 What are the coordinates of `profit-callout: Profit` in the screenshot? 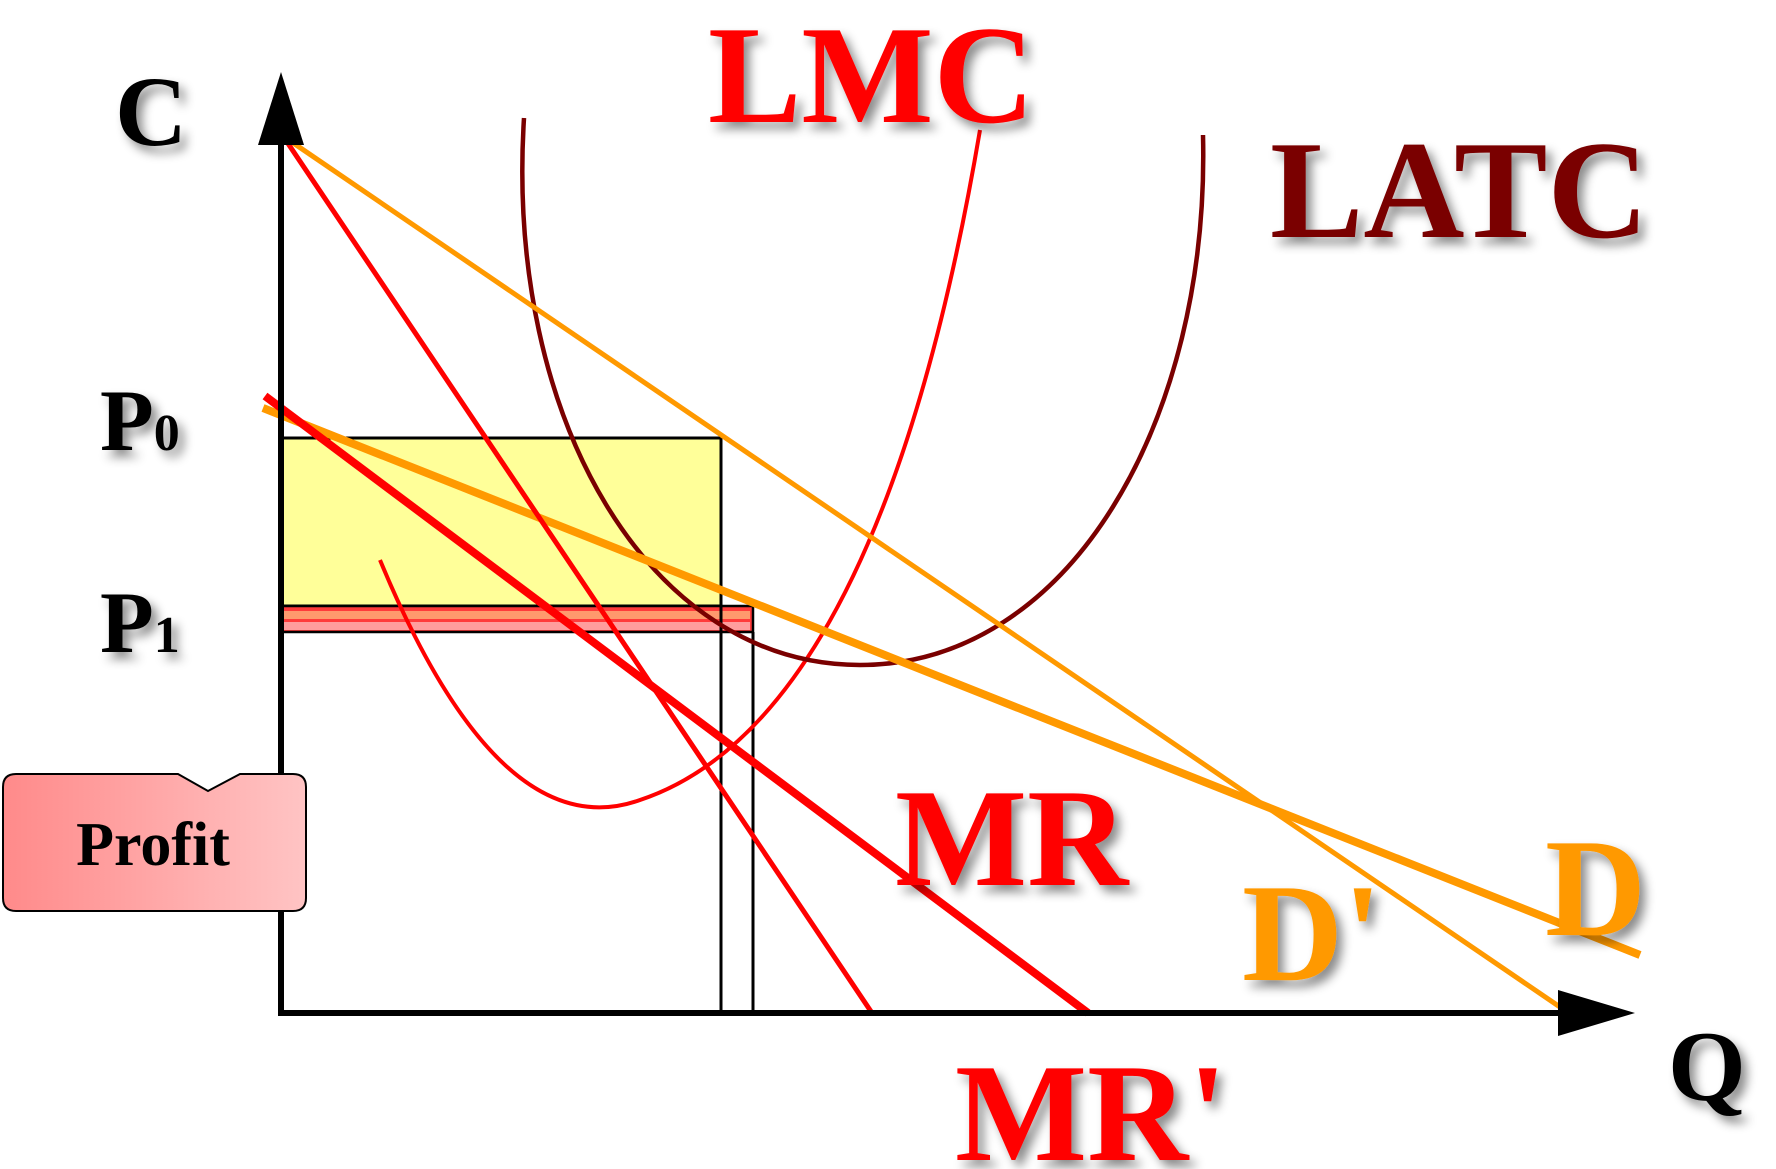 It's located at (154, 842).